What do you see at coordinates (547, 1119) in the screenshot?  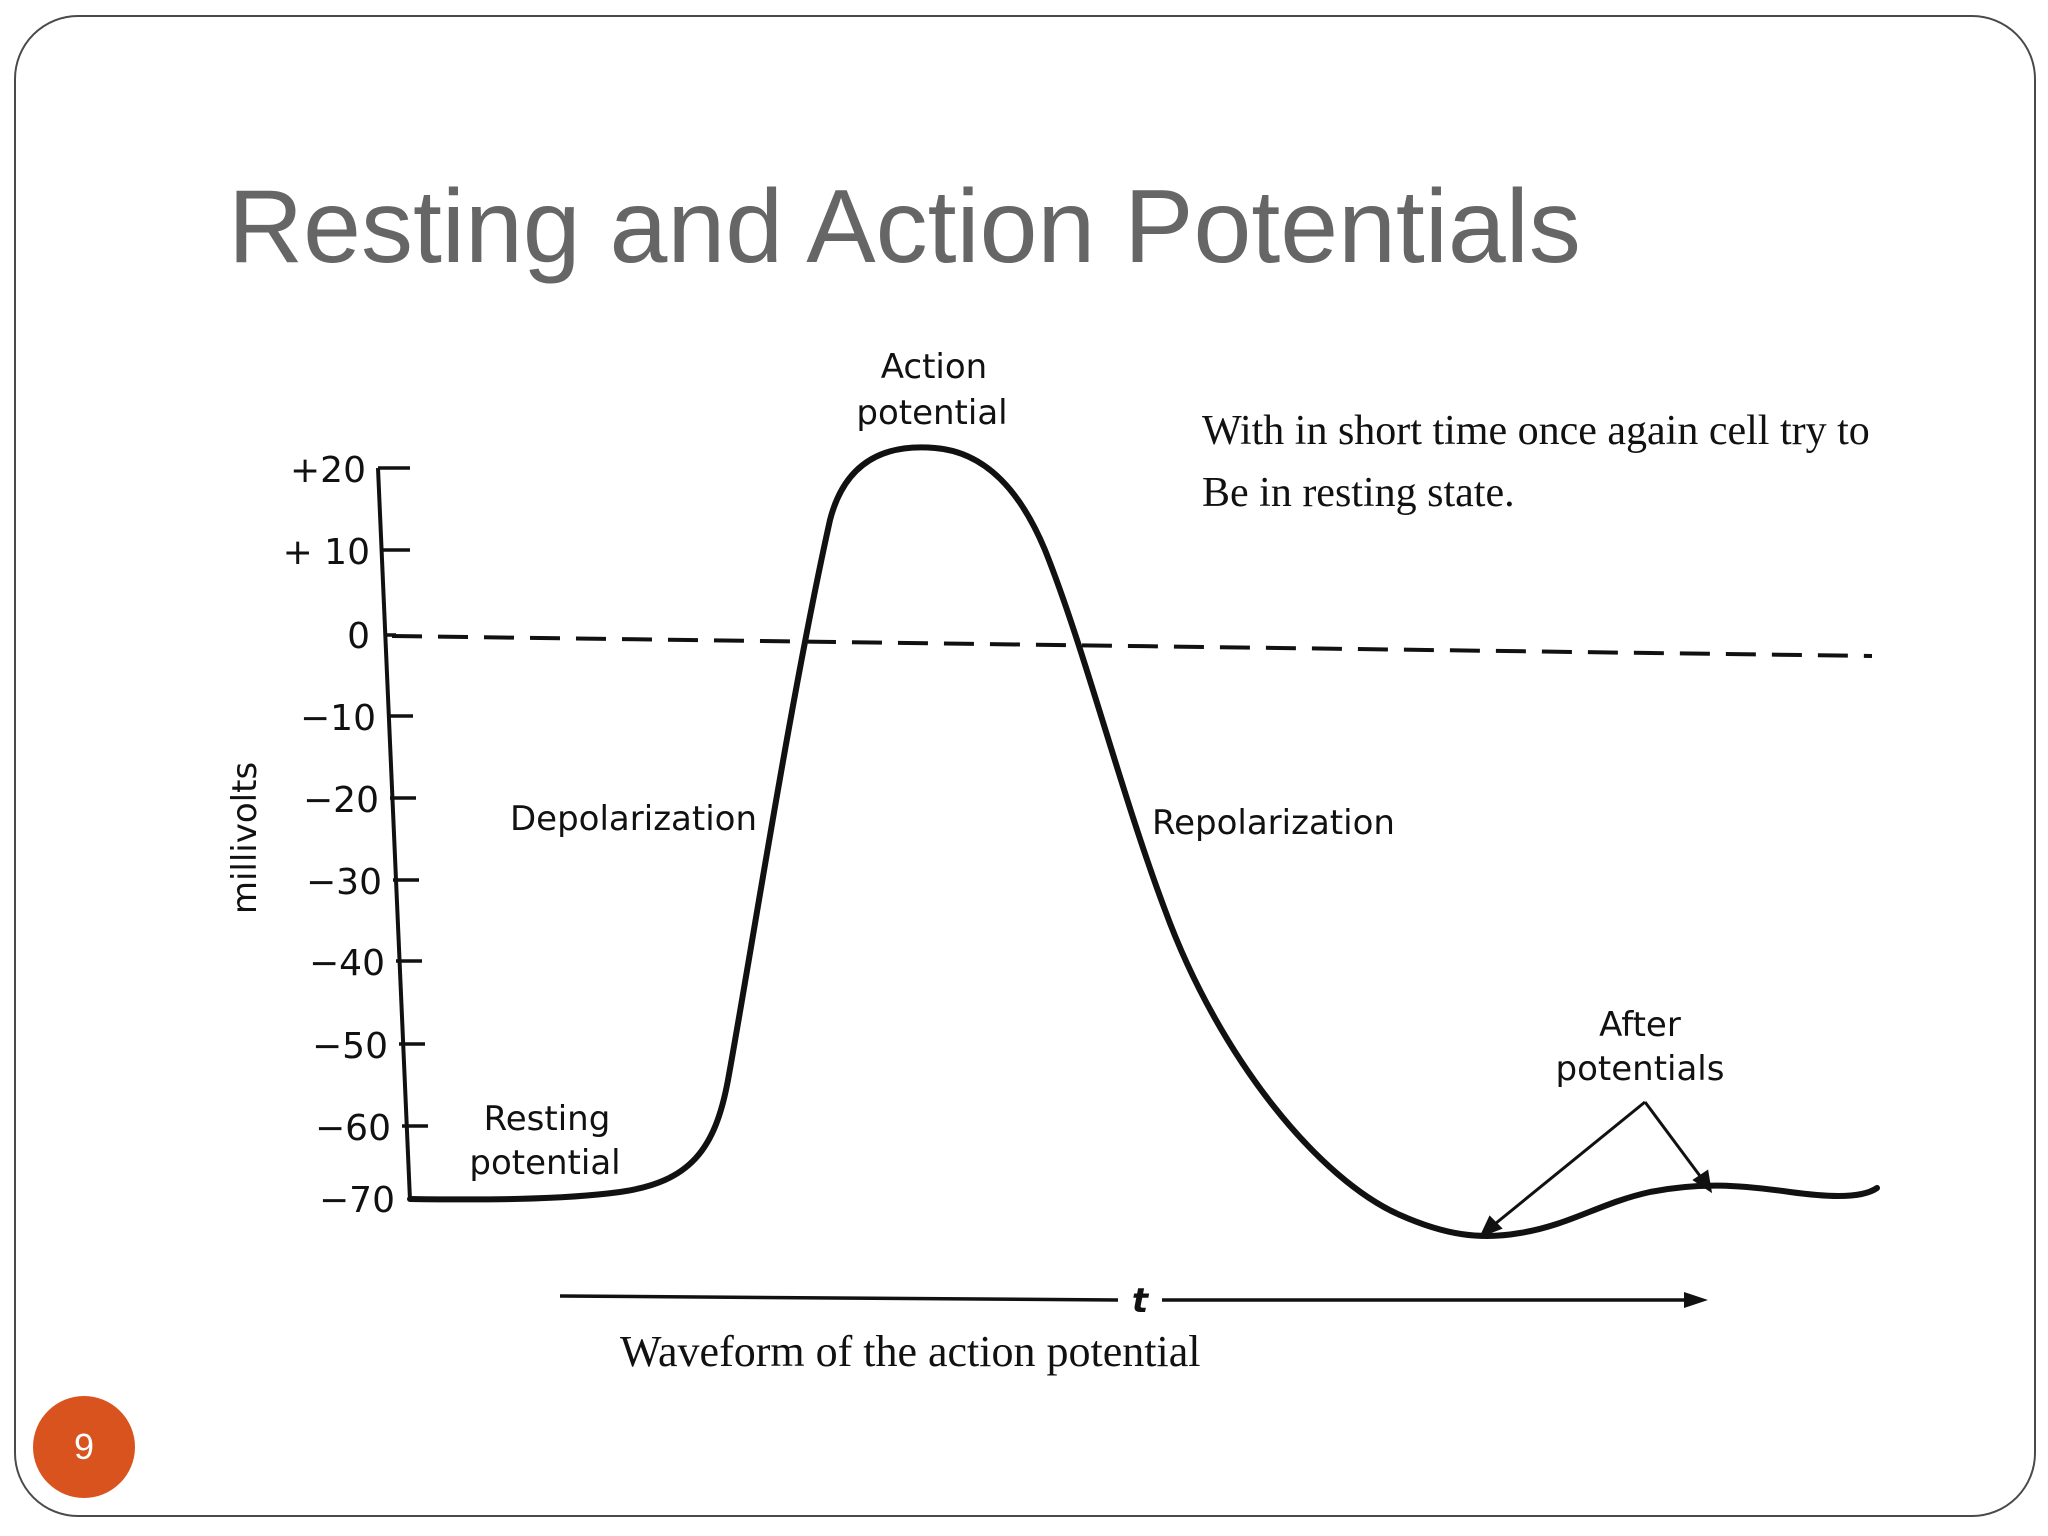 I see `resting-potential-label-line1: Resting` at bounding box center [547, 1119].